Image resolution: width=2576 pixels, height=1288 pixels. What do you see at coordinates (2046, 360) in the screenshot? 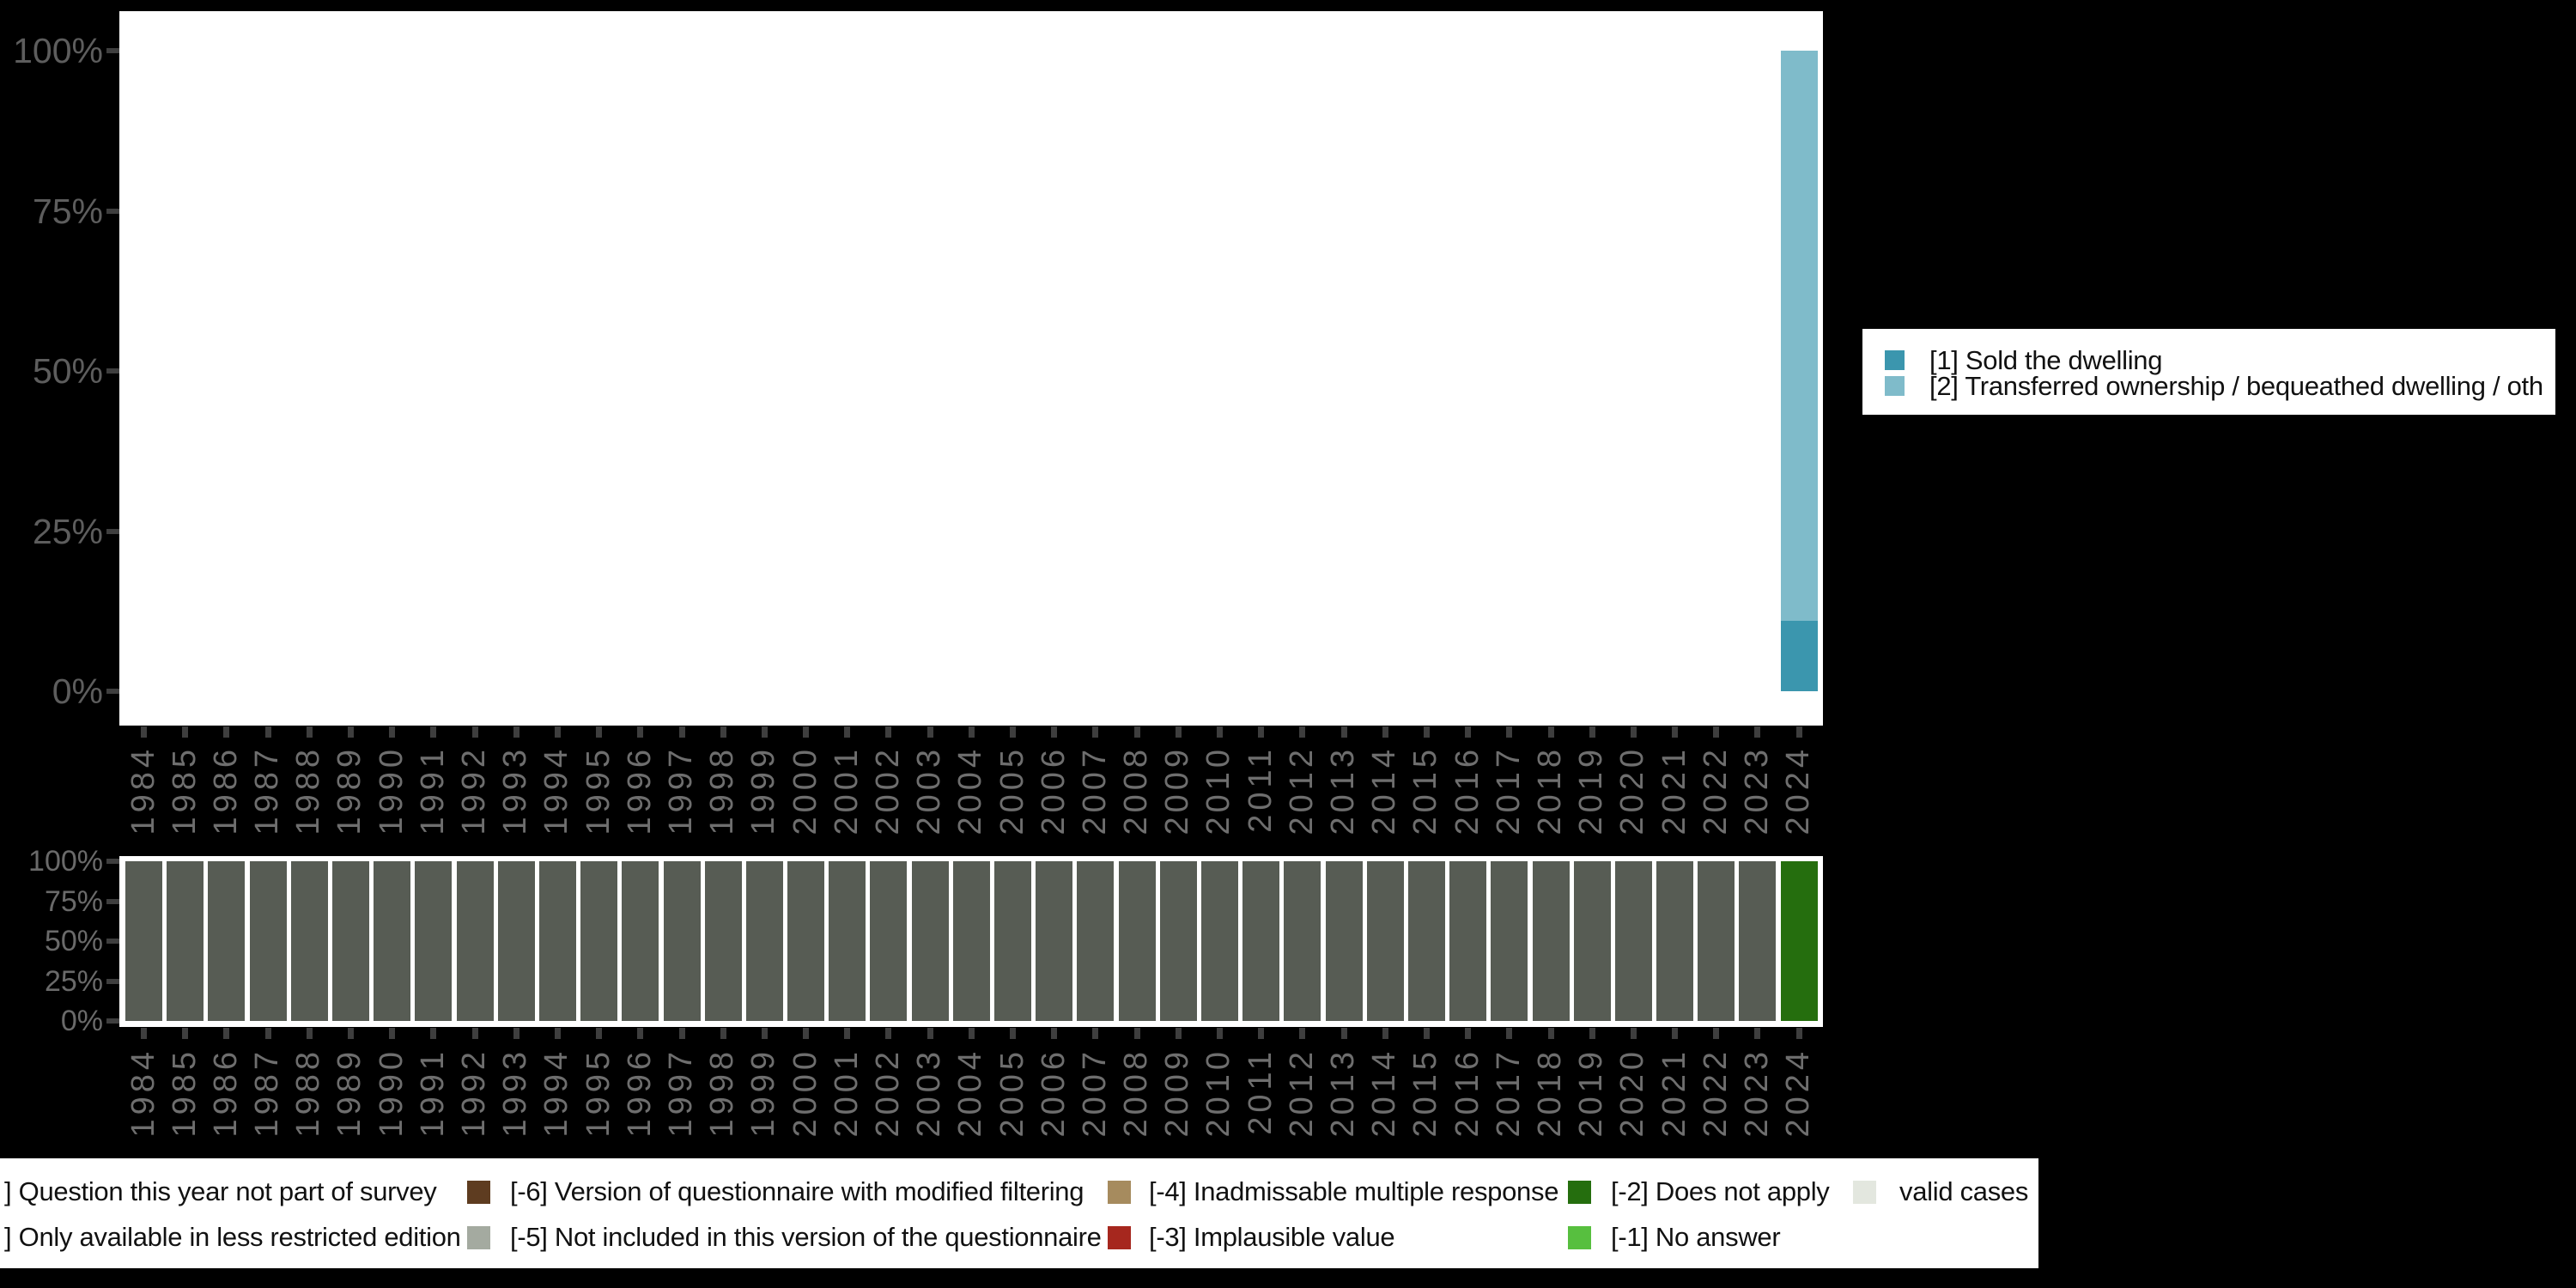
I see `legend-label: [1] Sold the dwelling` at bounding box center [2046, 360].